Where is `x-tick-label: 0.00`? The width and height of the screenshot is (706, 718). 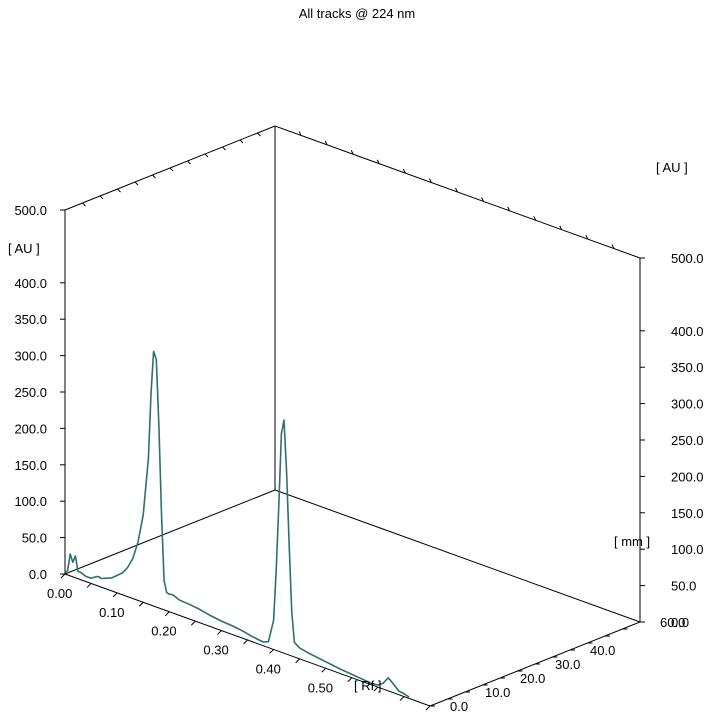 x-tick-label: 0.00 is located at coordinates (59, 593).